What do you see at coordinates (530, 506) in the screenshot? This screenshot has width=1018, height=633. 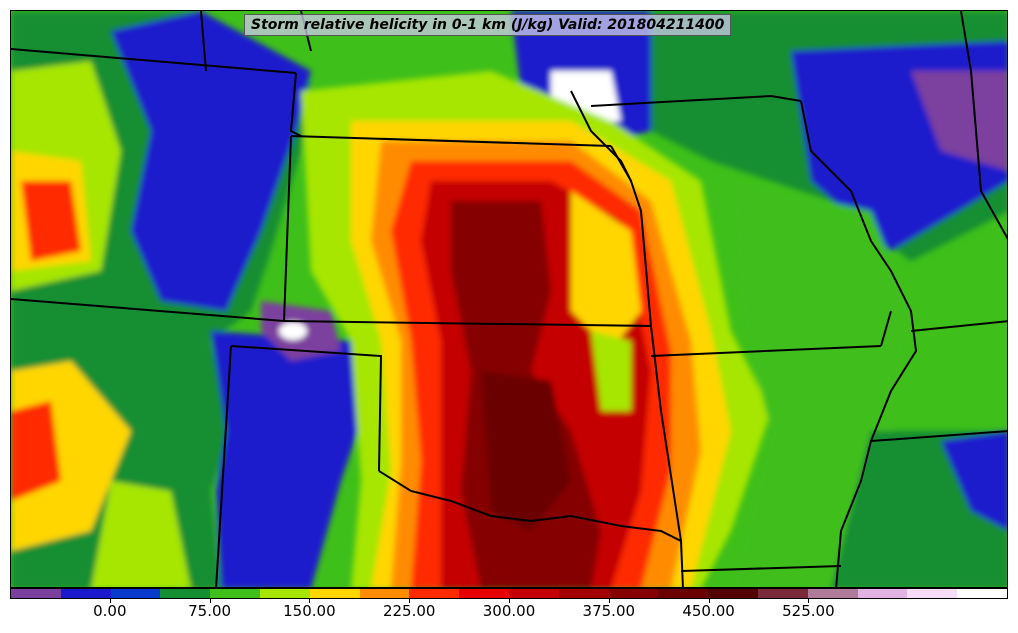 I see `border-ok-tx-redriver` at bounding box center [530, 506].